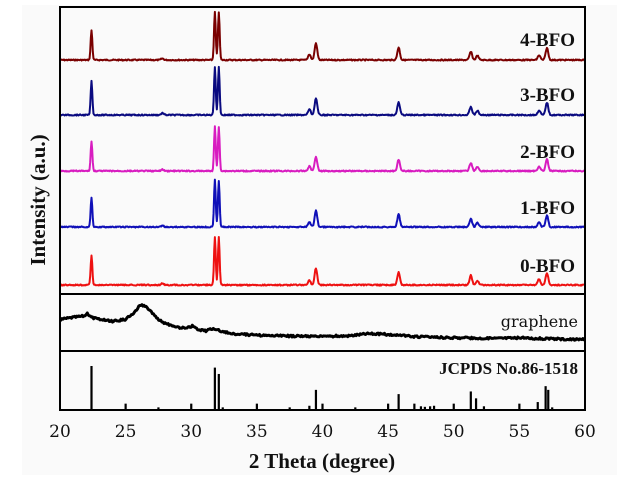  What do you see at coordinates (322, 91) in the screenshot?
I see `series-line-3-bfo` at bounding box center [322, 91].